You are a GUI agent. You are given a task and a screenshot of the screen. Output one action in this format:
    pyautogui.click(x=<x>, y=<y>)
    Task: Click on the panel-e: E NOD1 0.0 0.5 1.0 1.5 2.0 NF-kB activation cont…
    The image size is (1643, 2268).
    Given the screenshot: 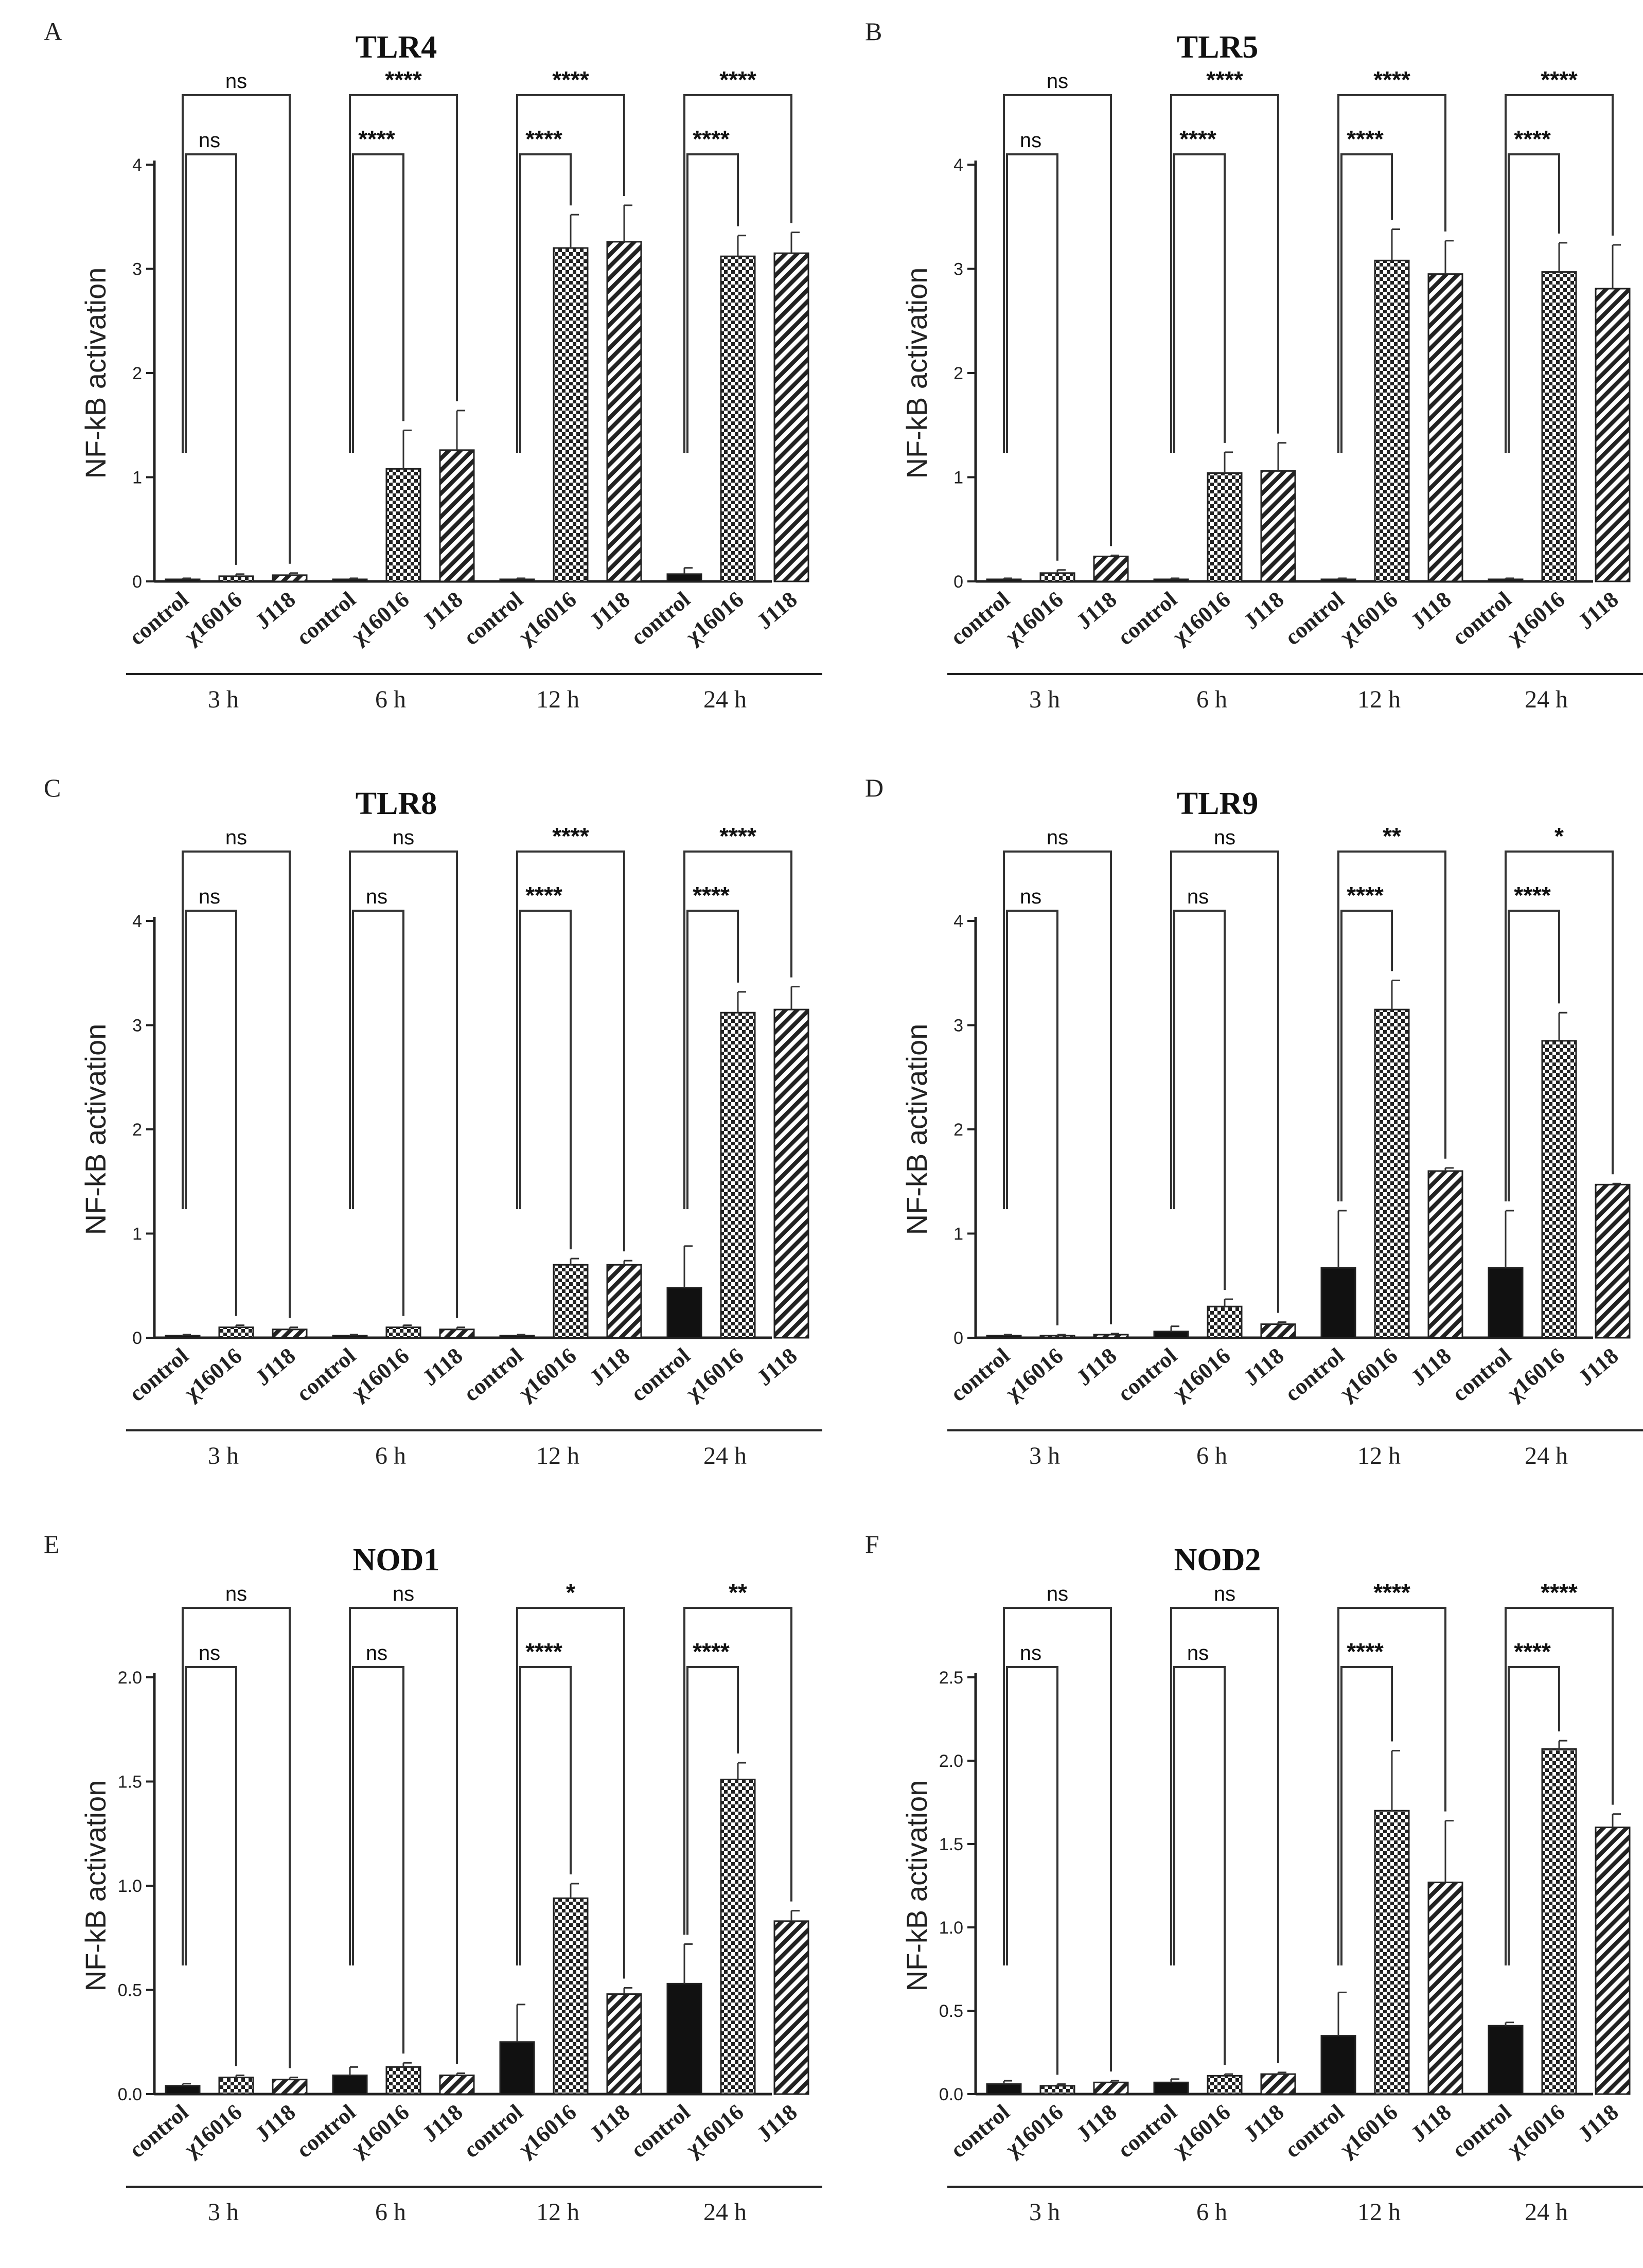 What is the action you would take?
    pyautogui.click(x=433, y=1878)
    